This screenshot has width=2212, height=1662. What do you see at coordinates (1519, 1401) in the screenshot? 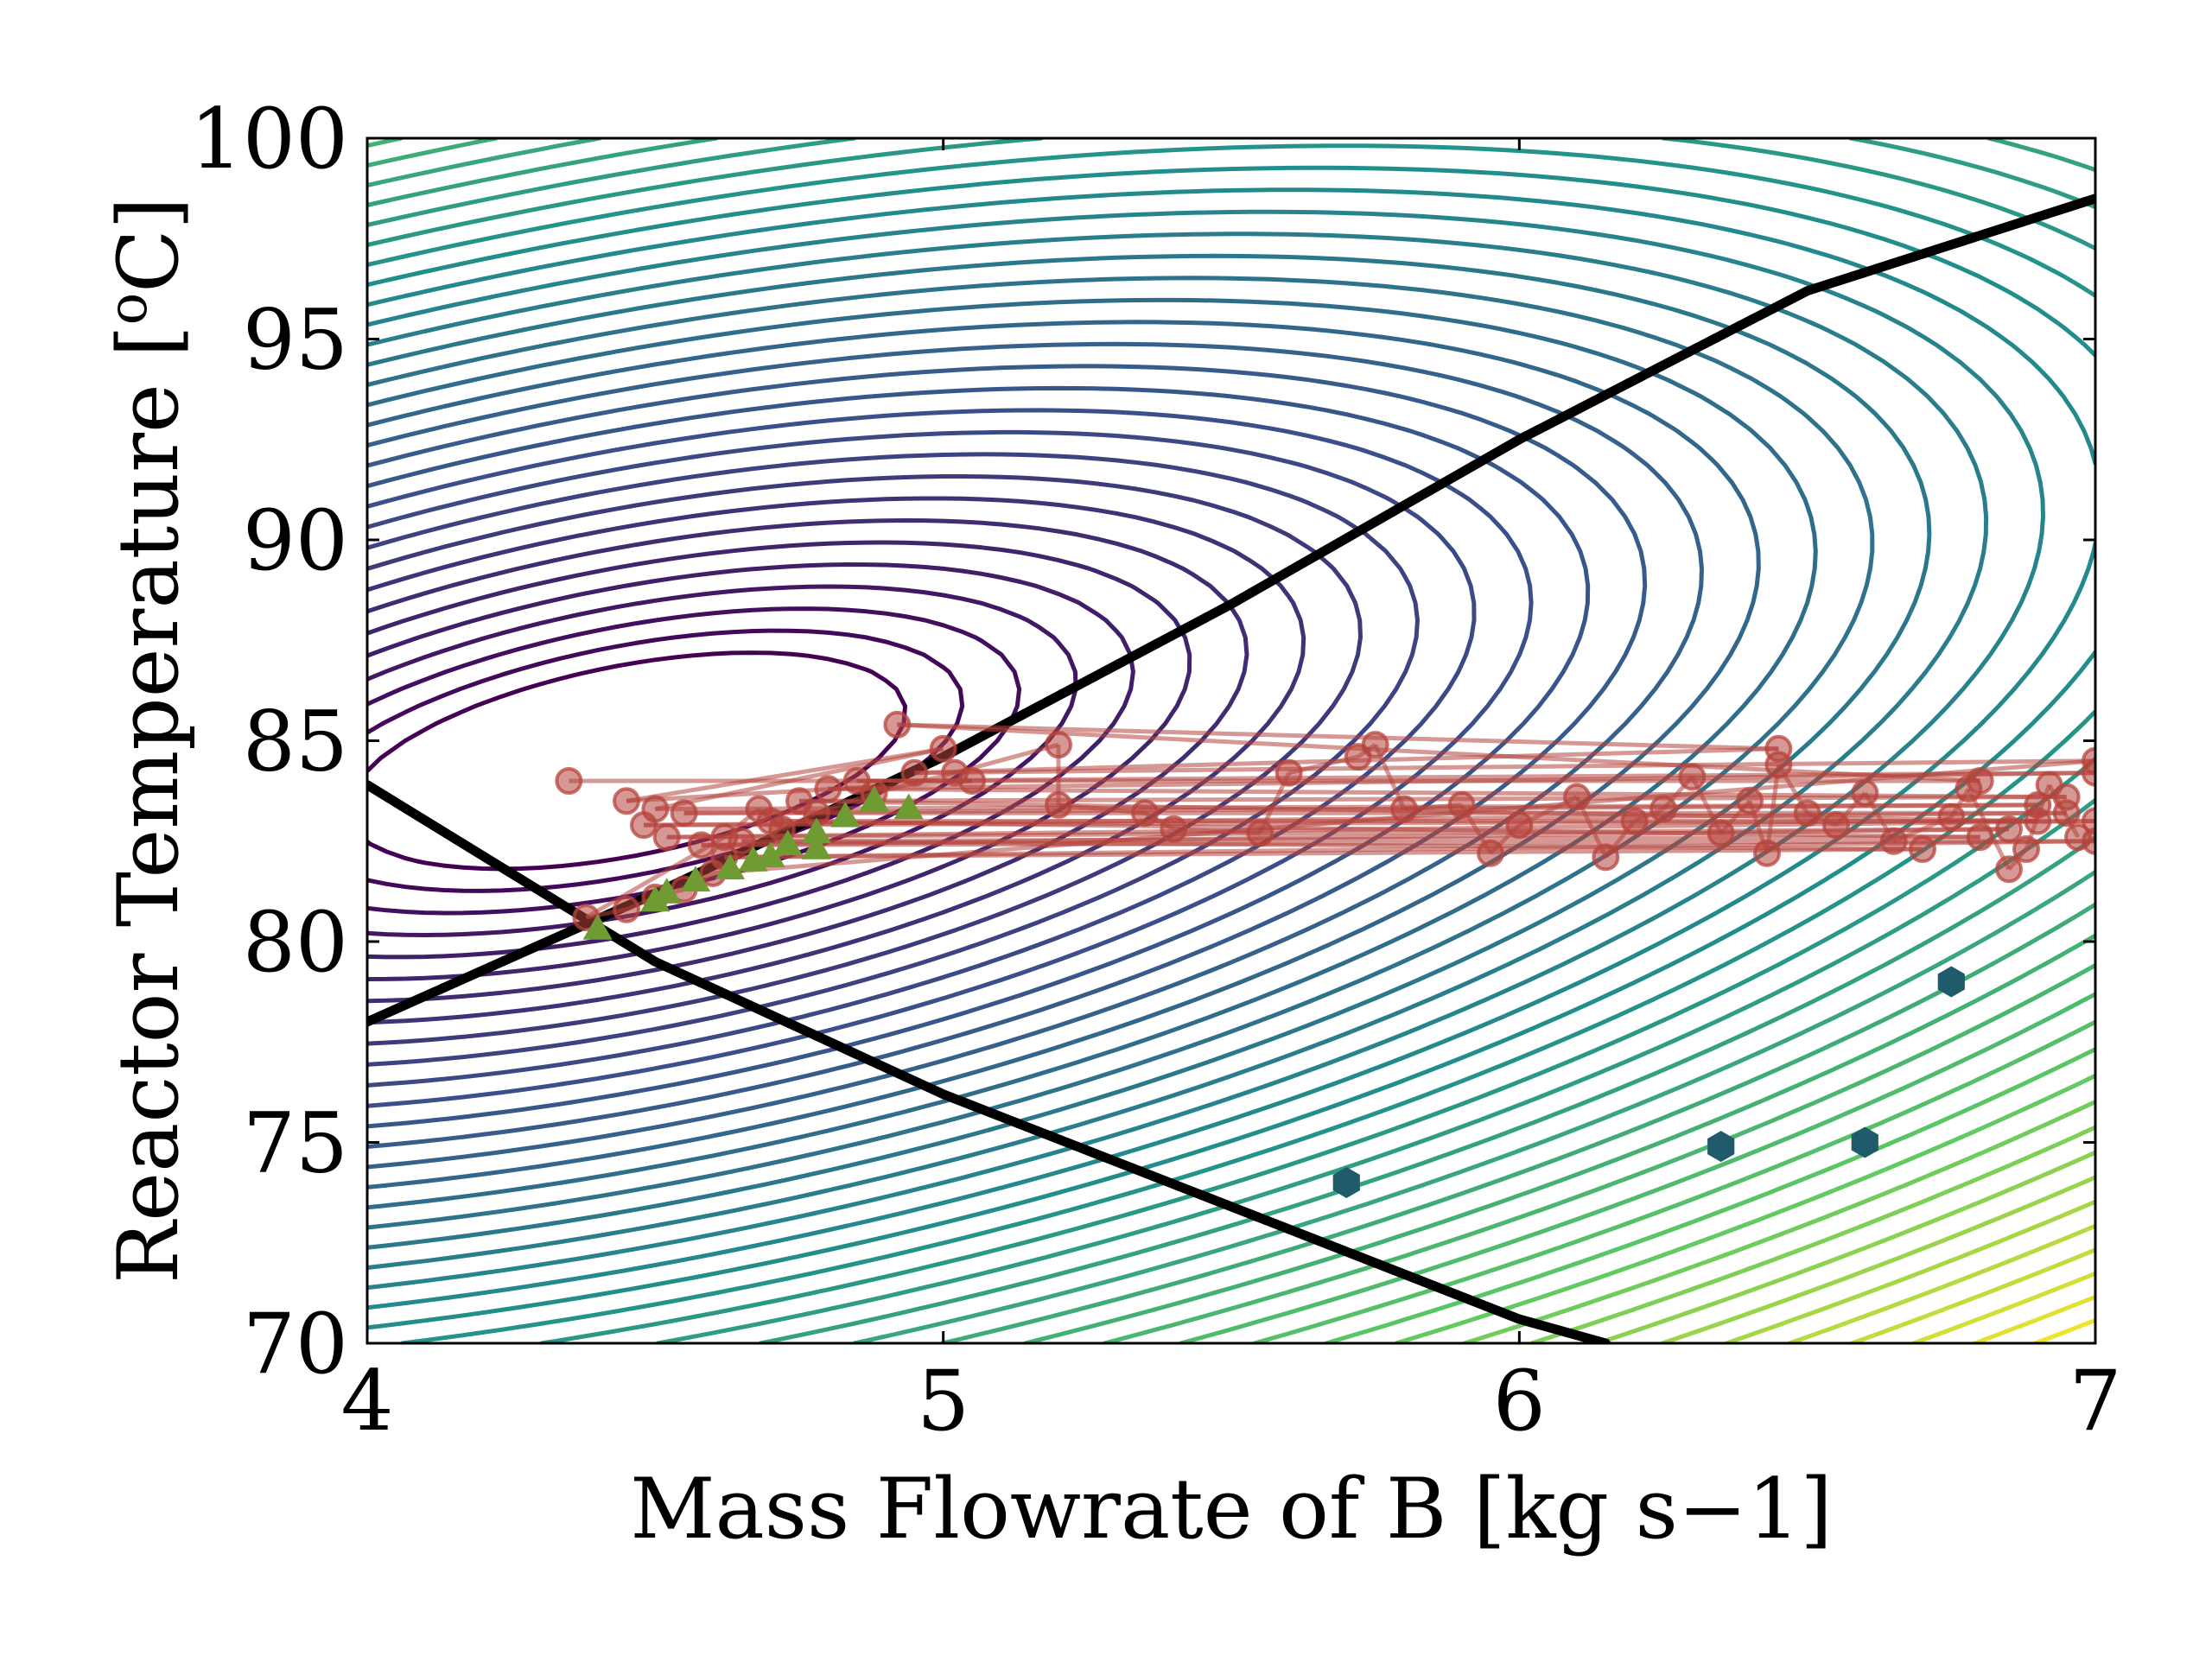
I see `x-tick-label: 6` at bounding box center [1519, 1401].